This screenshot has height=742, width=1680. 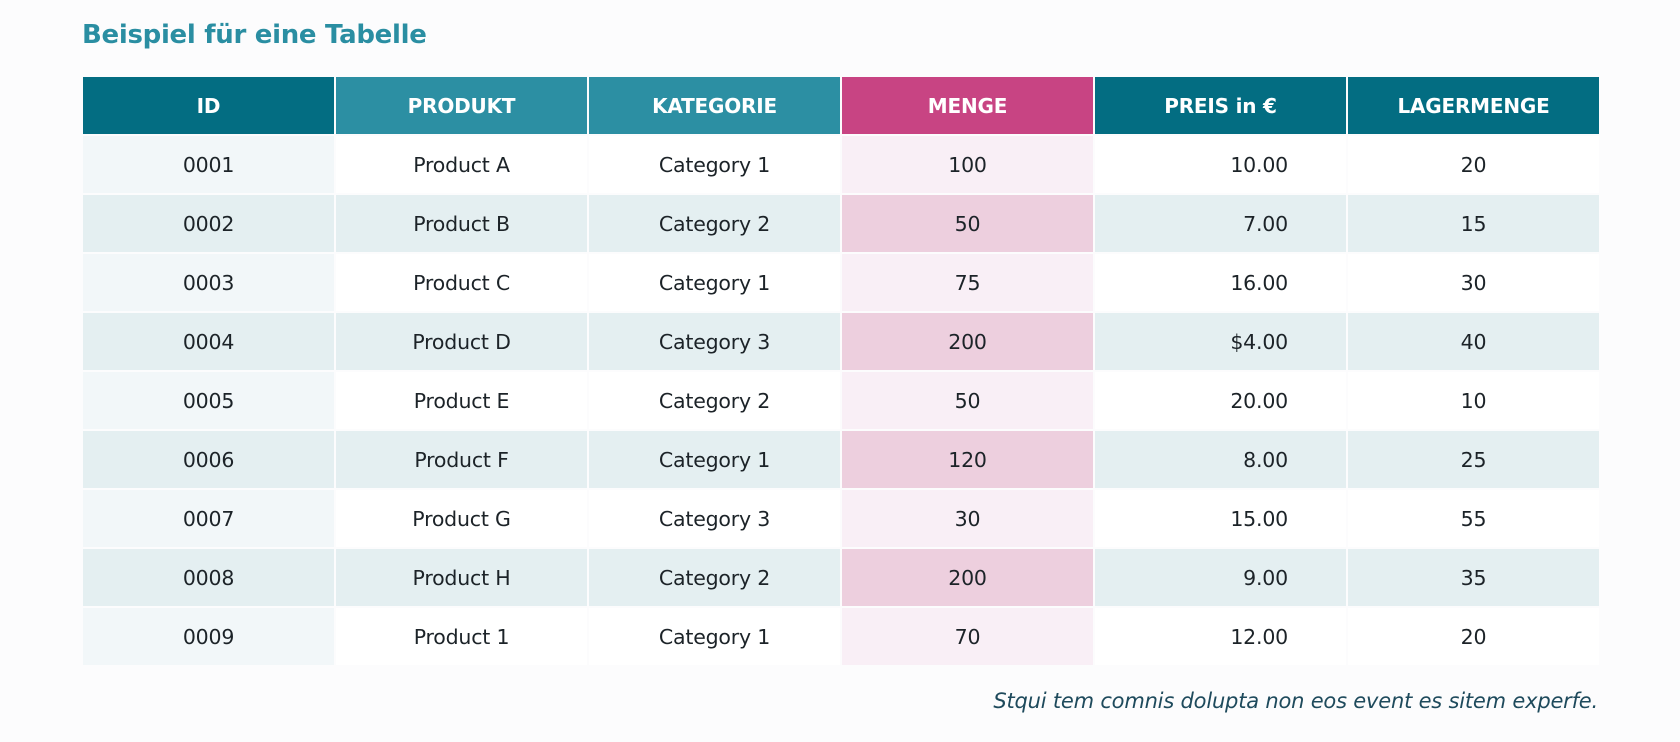 I want to click on cell-preis: $4.00, so click(x=1220, y=341).